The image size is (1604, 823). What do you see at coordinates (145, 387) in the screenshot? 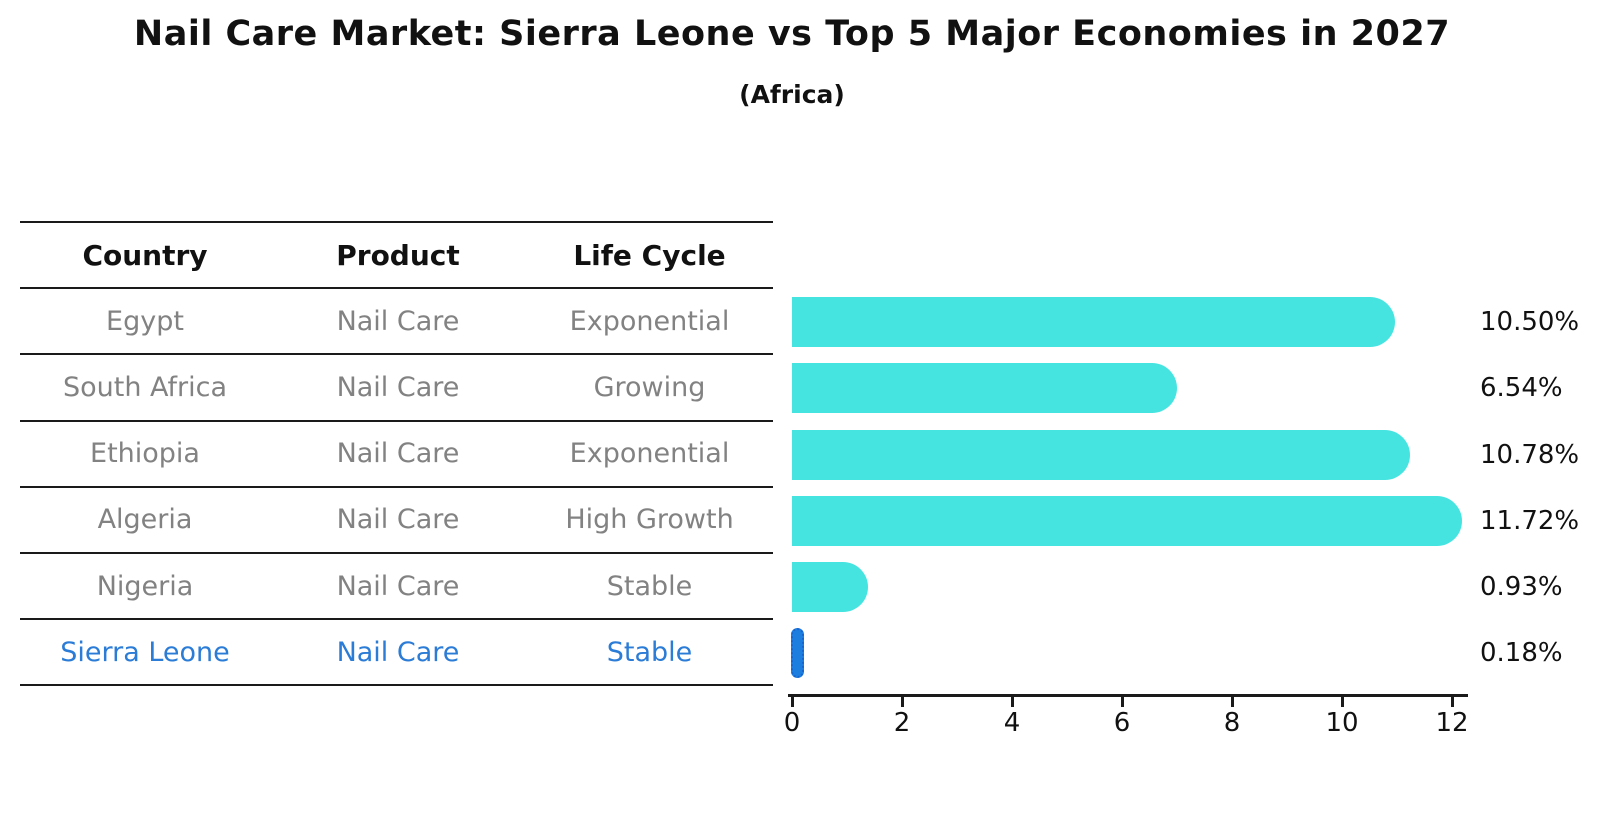
I see `table-cell-country: South Africa` at bounding box center [145, 387].